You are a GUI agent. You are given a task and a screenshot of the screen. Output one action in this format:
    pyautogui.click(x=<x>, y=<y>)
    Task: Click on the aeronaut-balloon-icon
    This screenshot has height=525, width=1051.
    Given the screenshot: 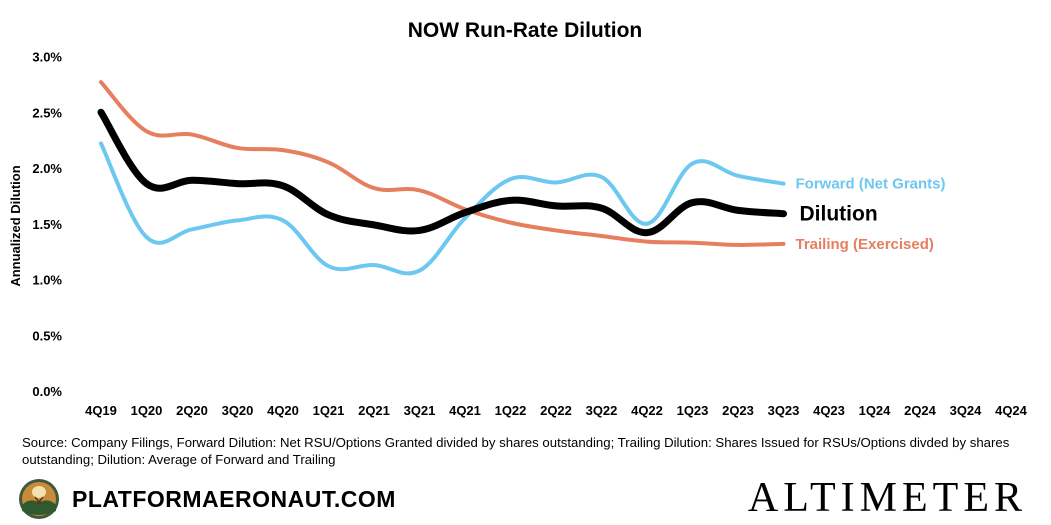 What is the action you would take?
    pyautogui.click(x=39, y=499)
    